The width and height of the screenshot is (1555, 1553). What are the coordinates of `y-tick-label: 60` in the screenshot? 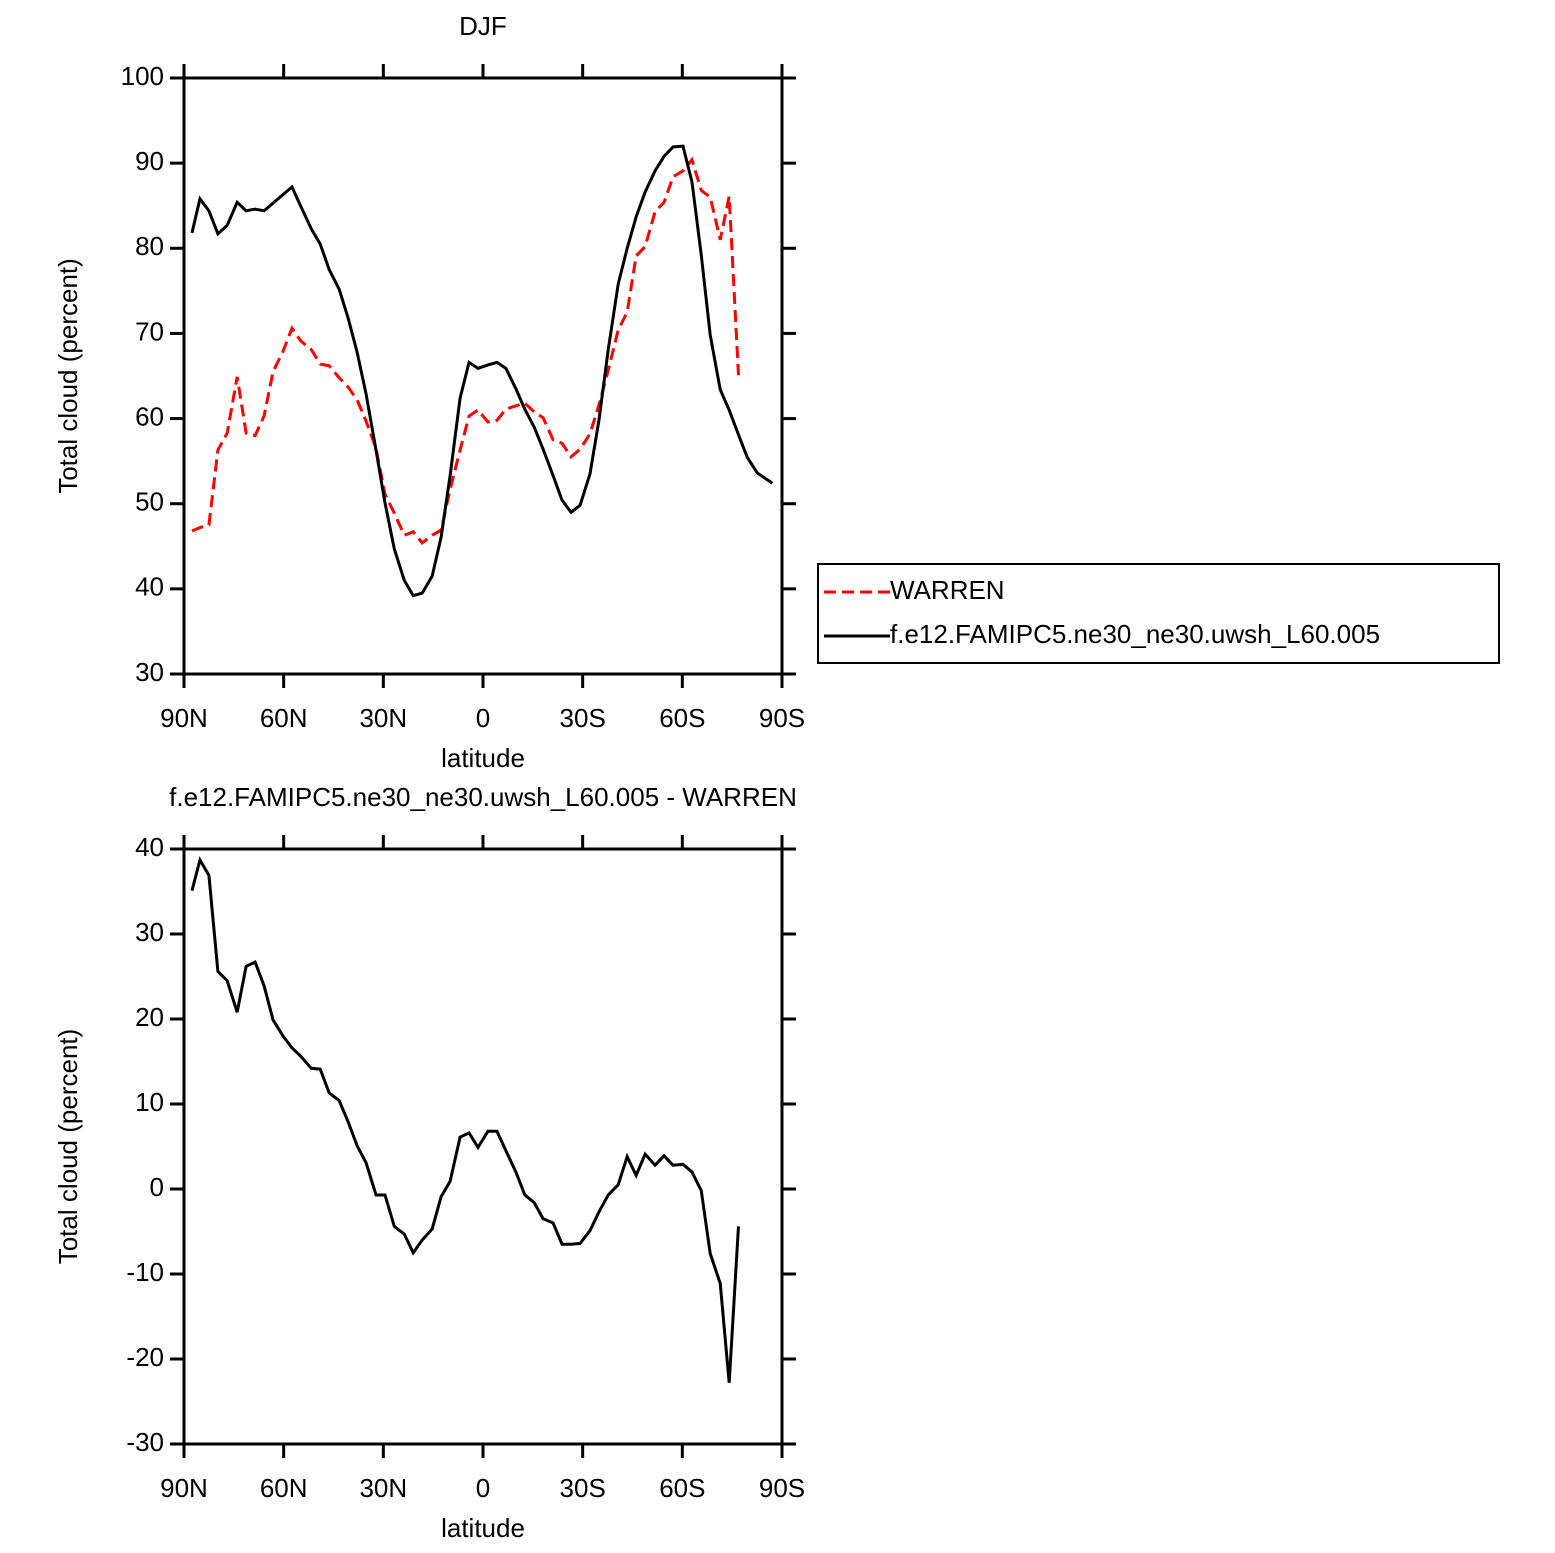 It's located at (149, 416).